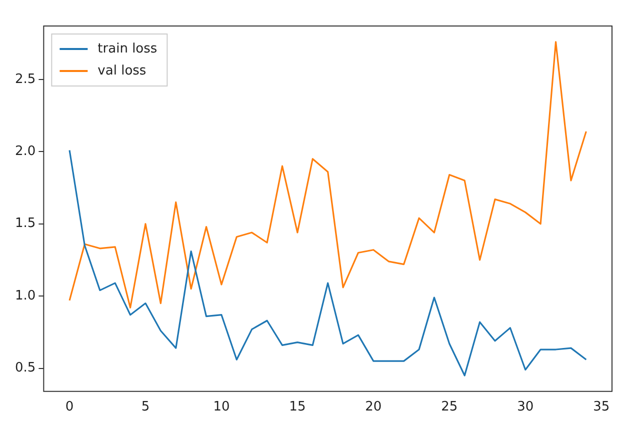 Image resolution: width=636 pixels, height=430 pixels. What do you see at coordinates (449, 407) in the screenshot?
I see `x-tick-label: 25` at bounding box center [449, 407].